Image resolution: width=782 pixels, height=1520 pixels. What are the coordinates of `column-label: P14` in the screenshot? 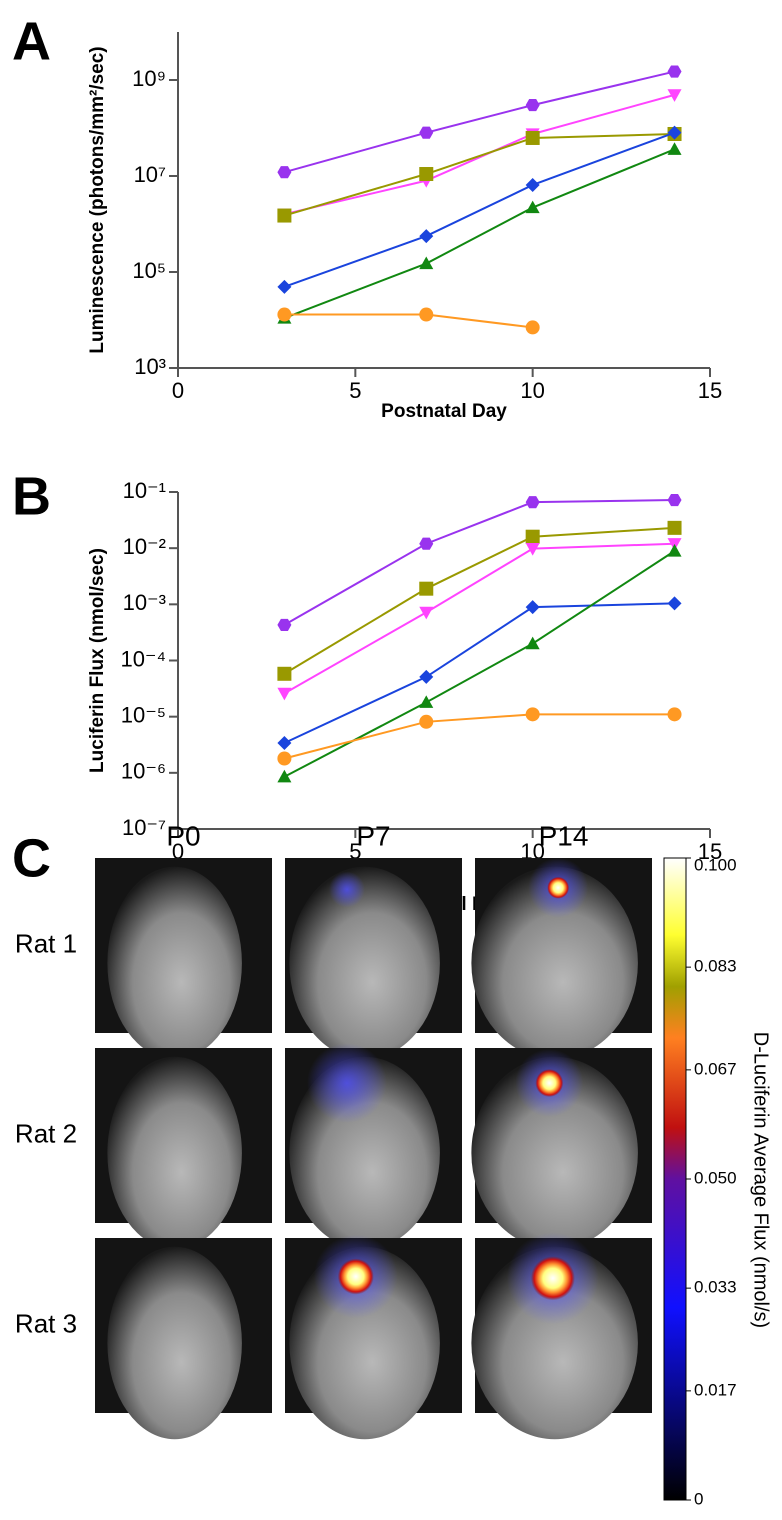 It's located at (564, 835).